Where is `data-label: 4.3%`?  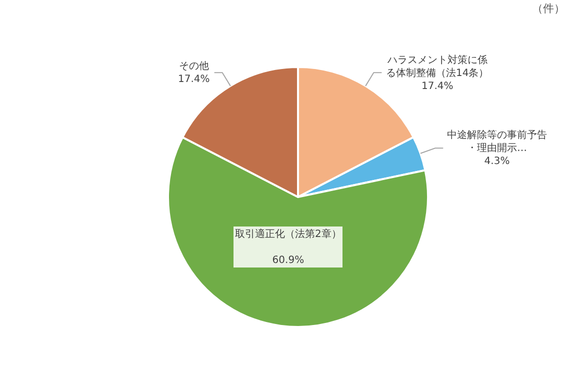
data-label: 4.3% is located at coordinates (497, 161).